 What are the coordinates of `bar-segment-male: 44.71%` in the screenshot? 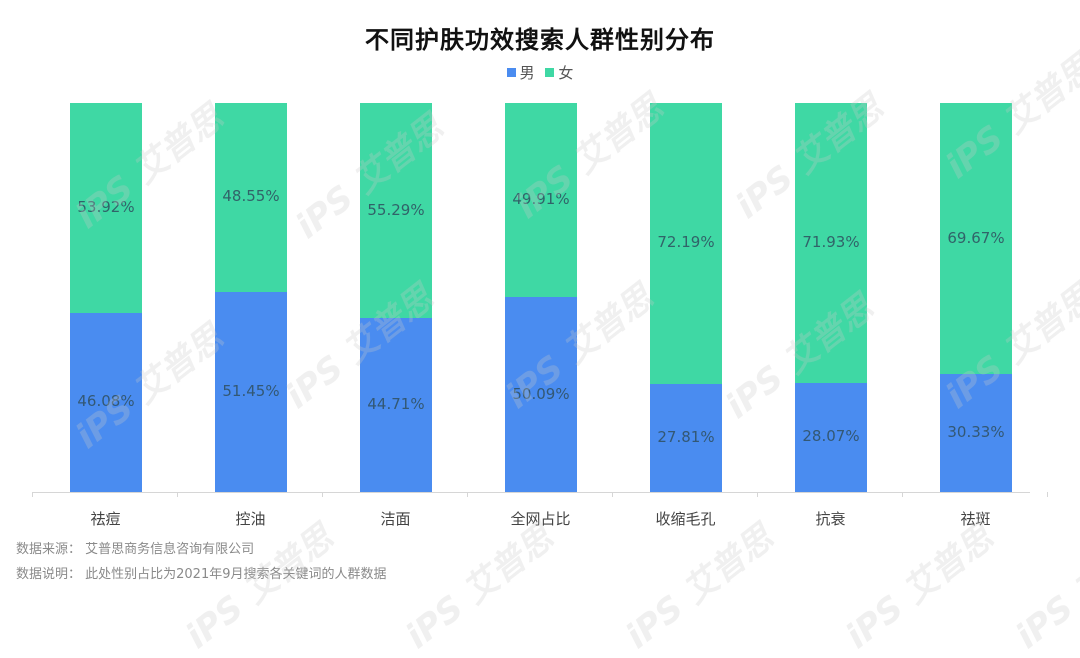 It's located at (396, 405).